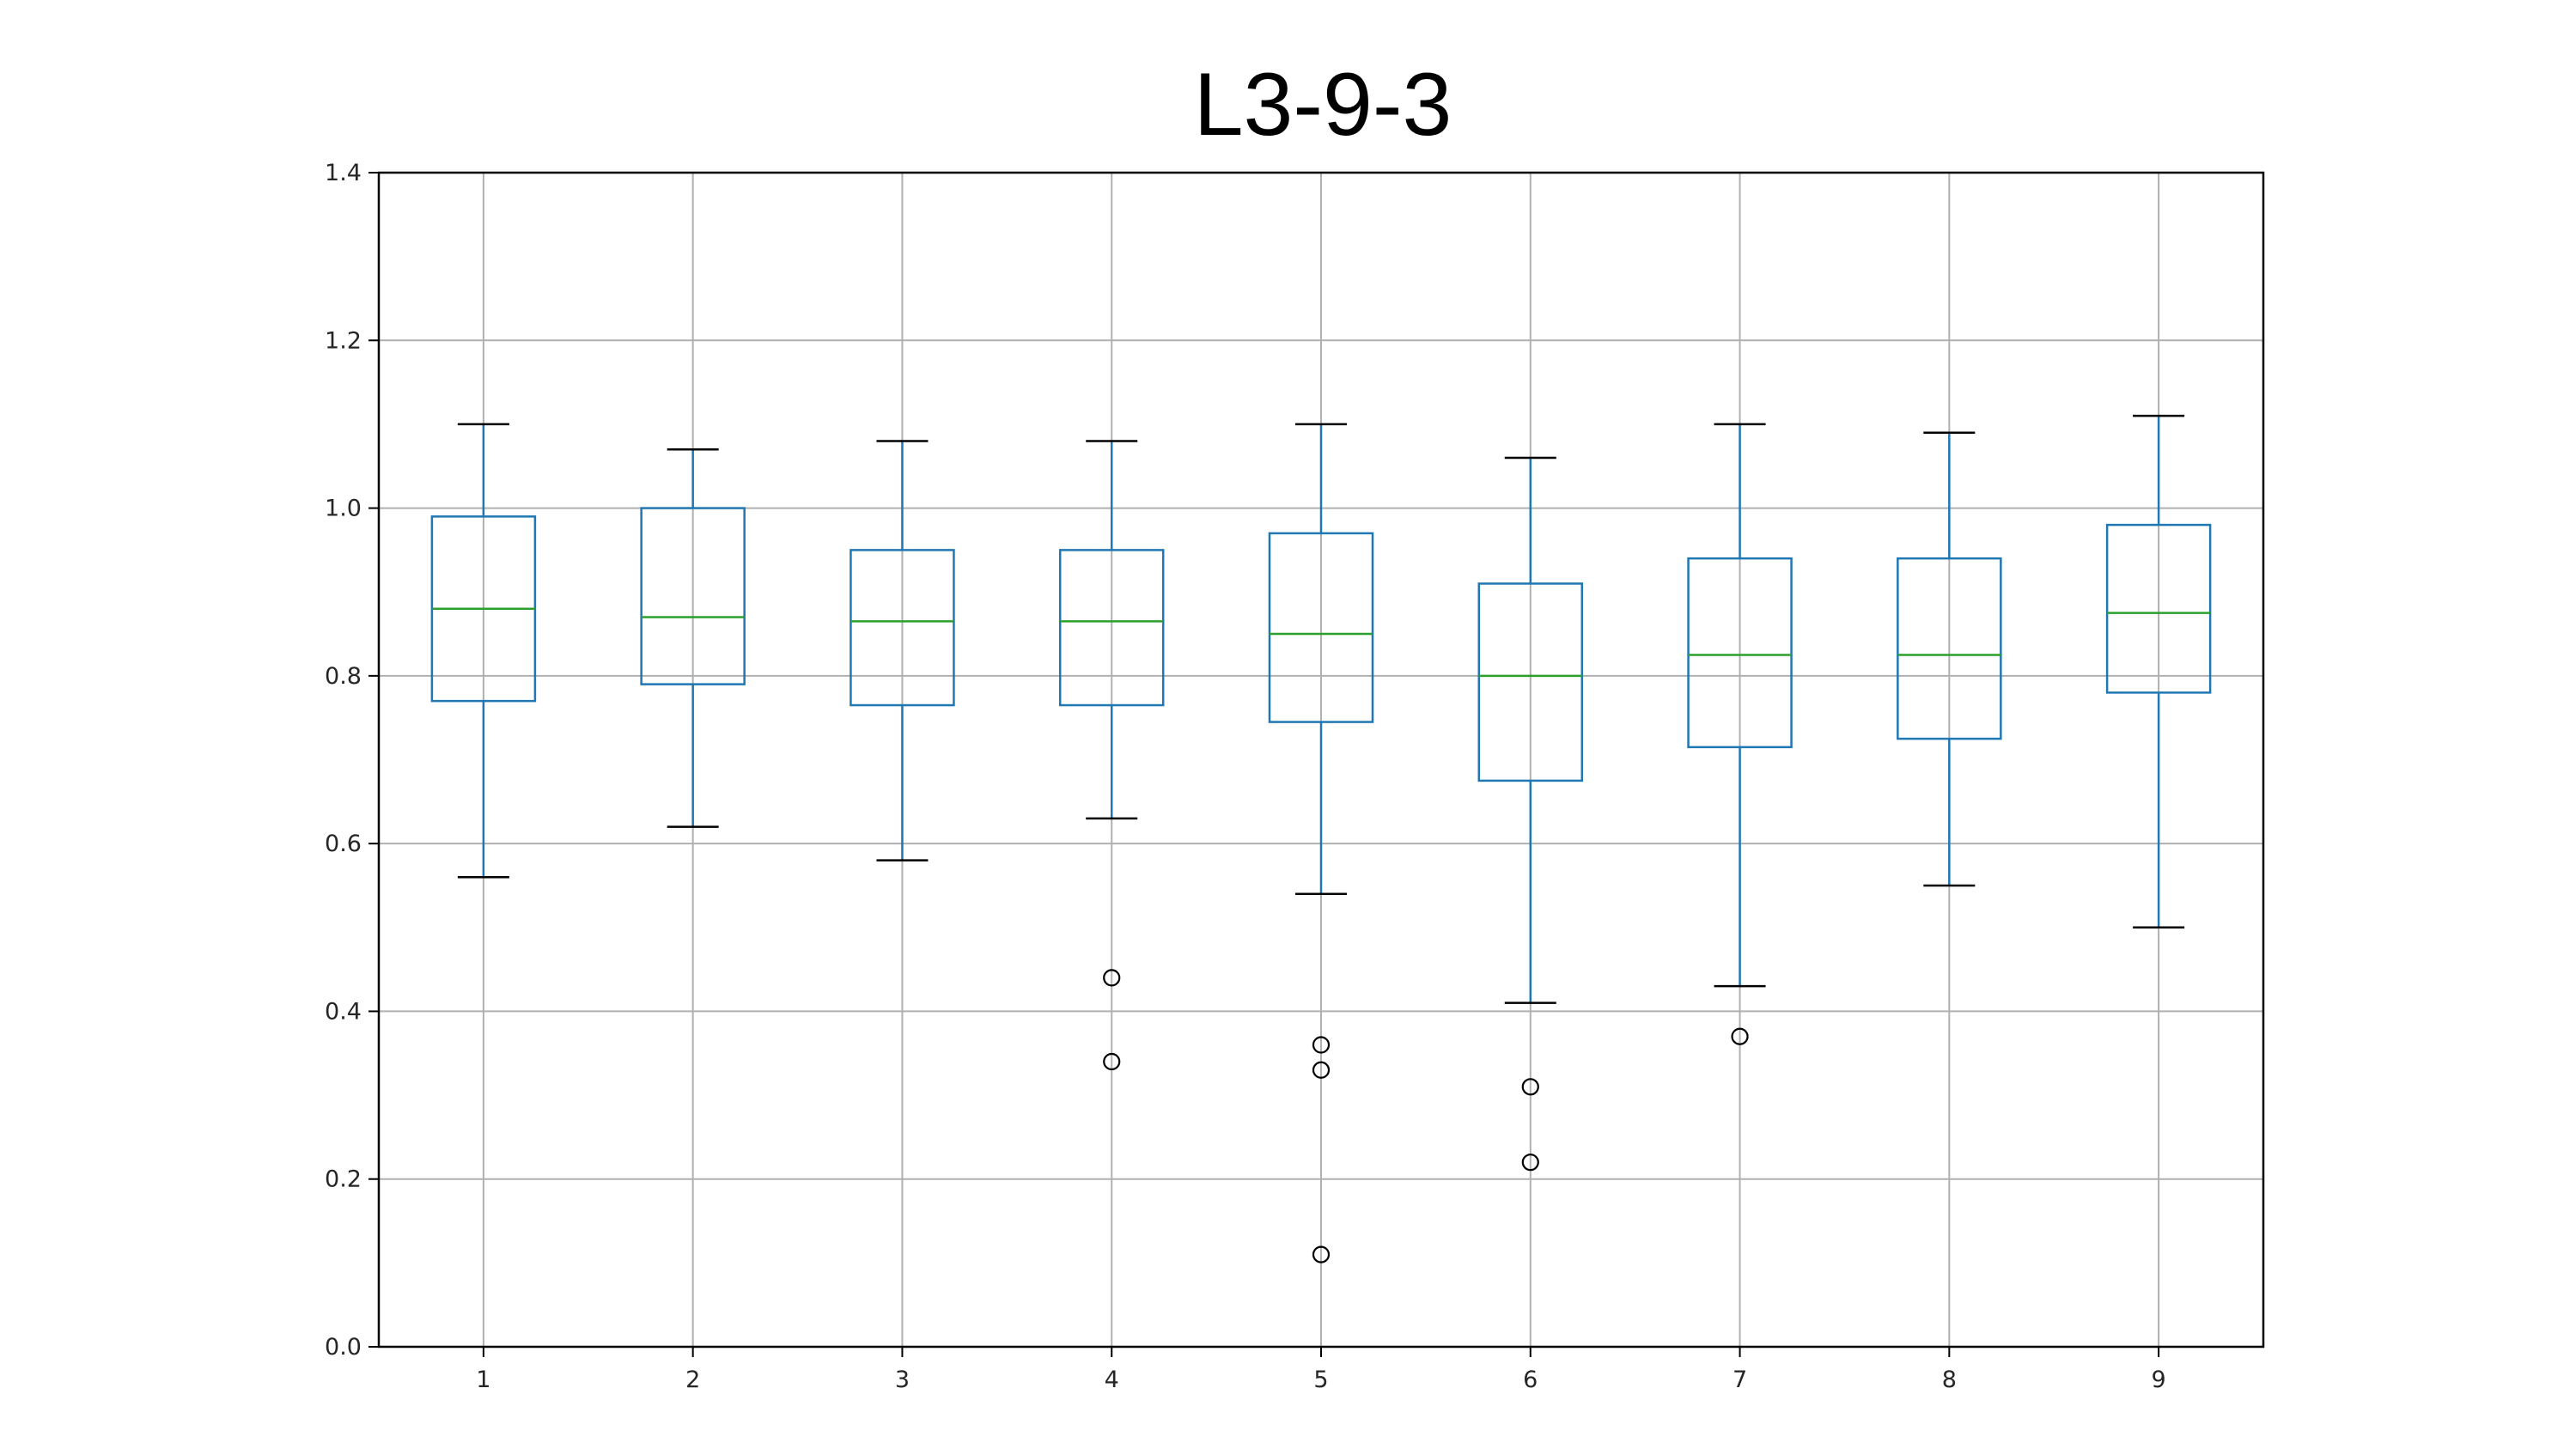 The height and width of the screenshot is (1449, 2576). I want to click on x-tick-label: 2, so click(692, 1380).